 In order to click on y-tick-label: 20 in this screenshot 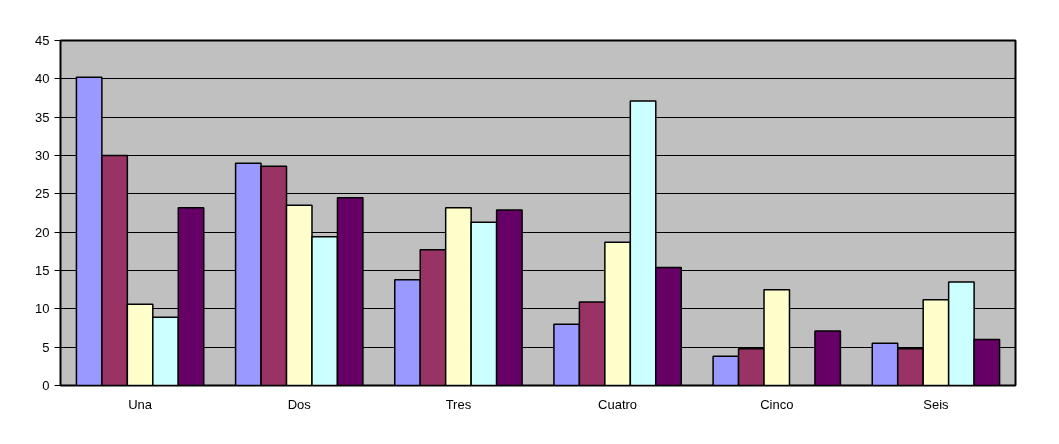, I will do `click(42, 232)`.